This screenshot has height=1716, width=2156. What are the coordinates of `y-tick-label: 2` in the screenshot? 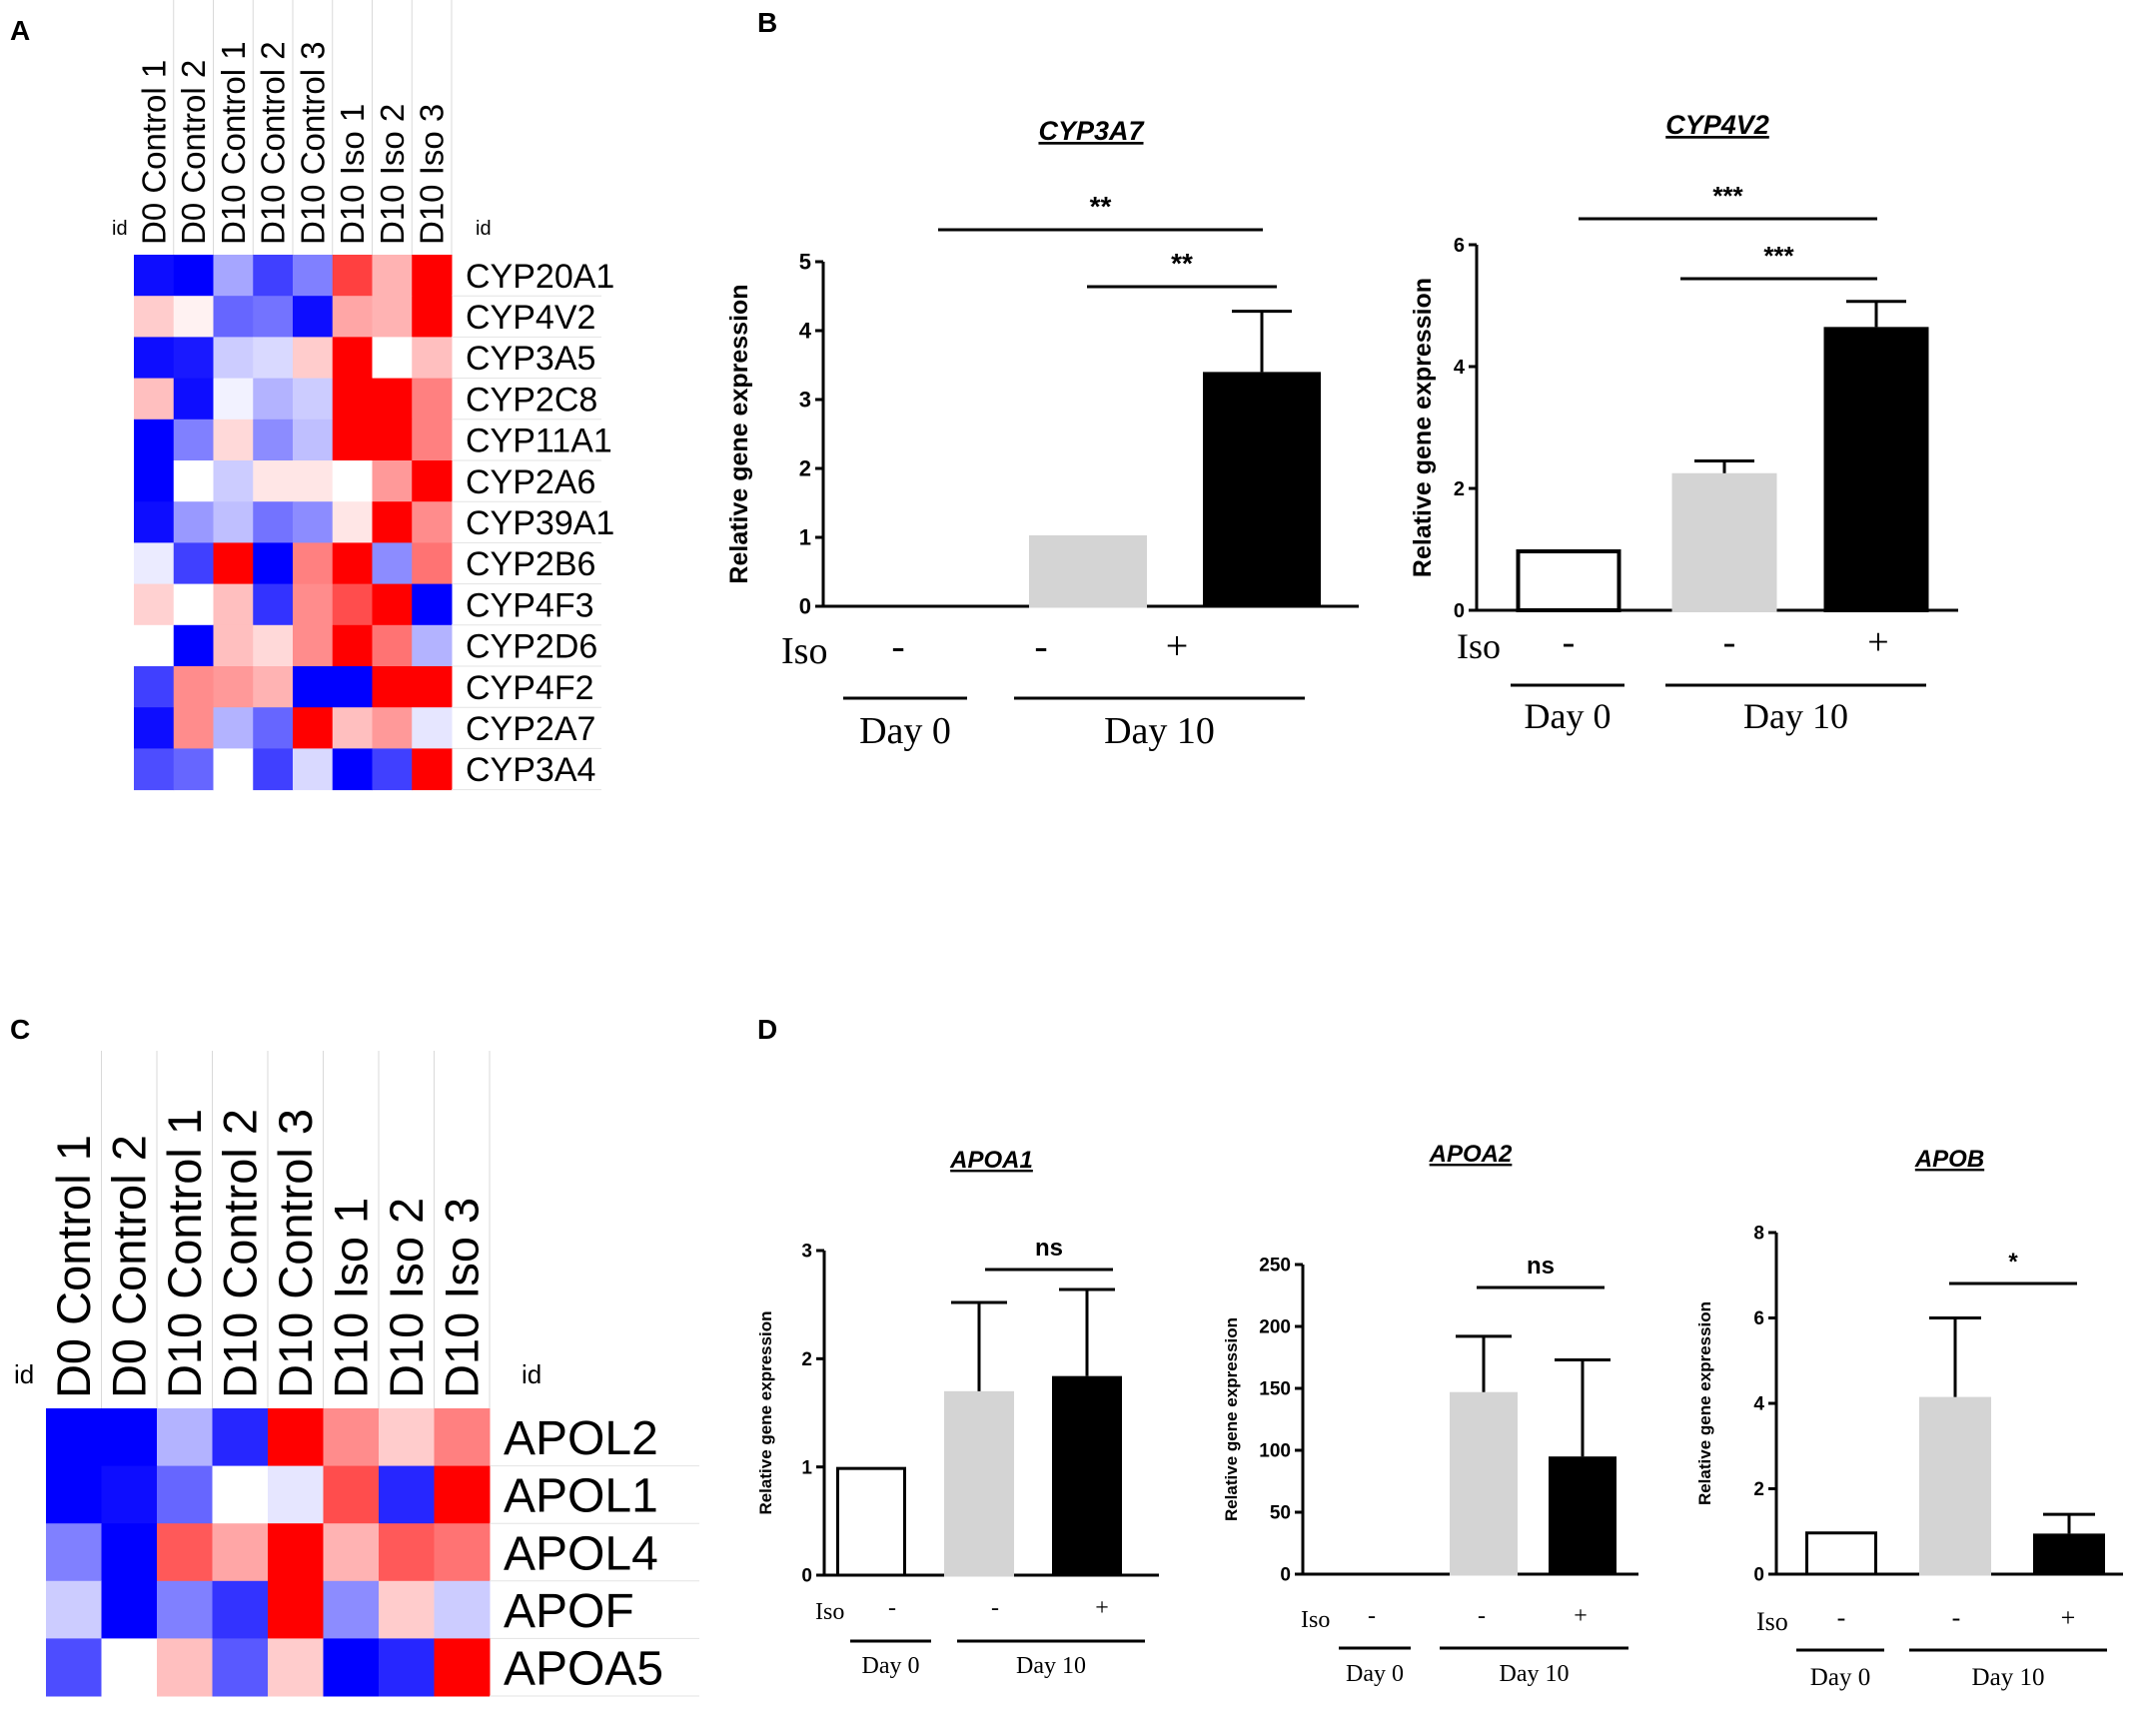 It's located at (1459, 489).